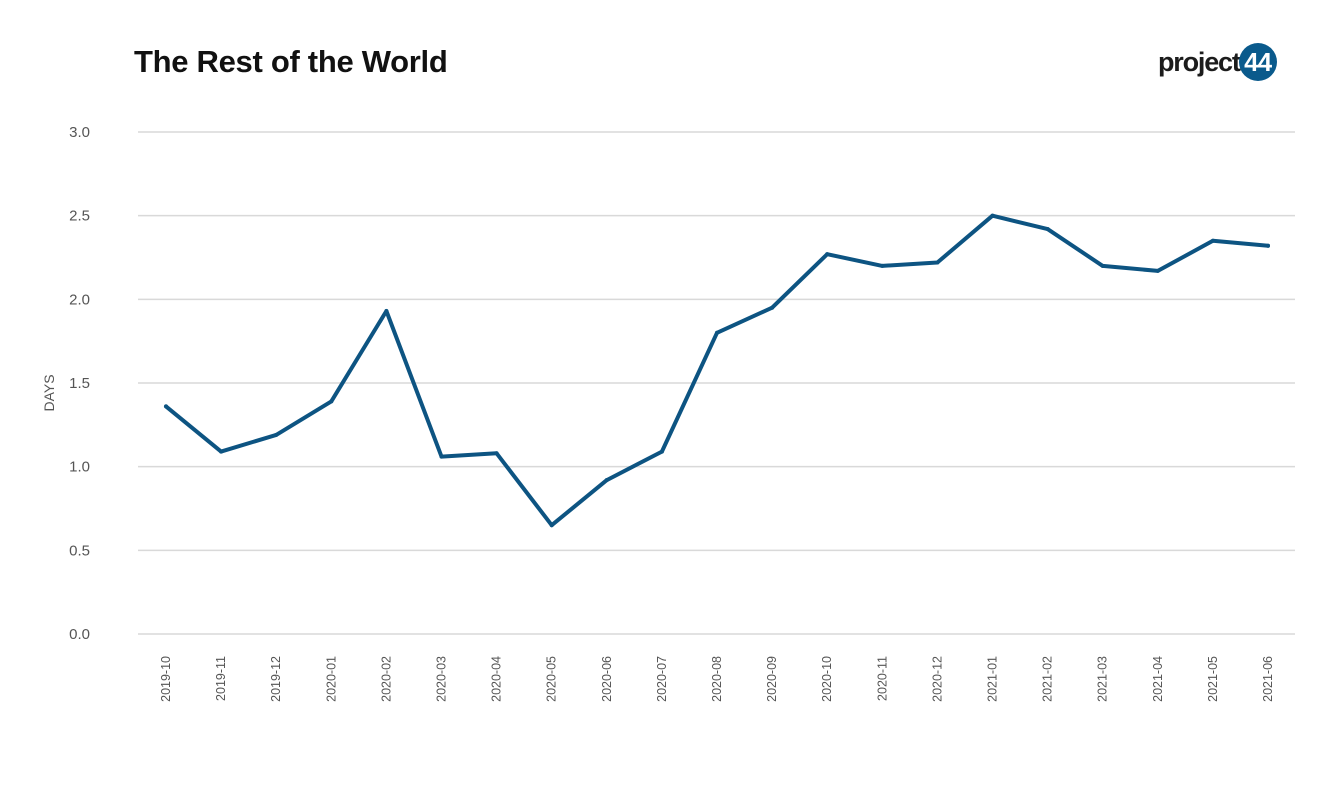 Image resolution: width=1320 pixels, height=785 pixels. Describe the element at coordinates (1257, 62) in the screenshot. I see `logo-badge: 44` at that location.